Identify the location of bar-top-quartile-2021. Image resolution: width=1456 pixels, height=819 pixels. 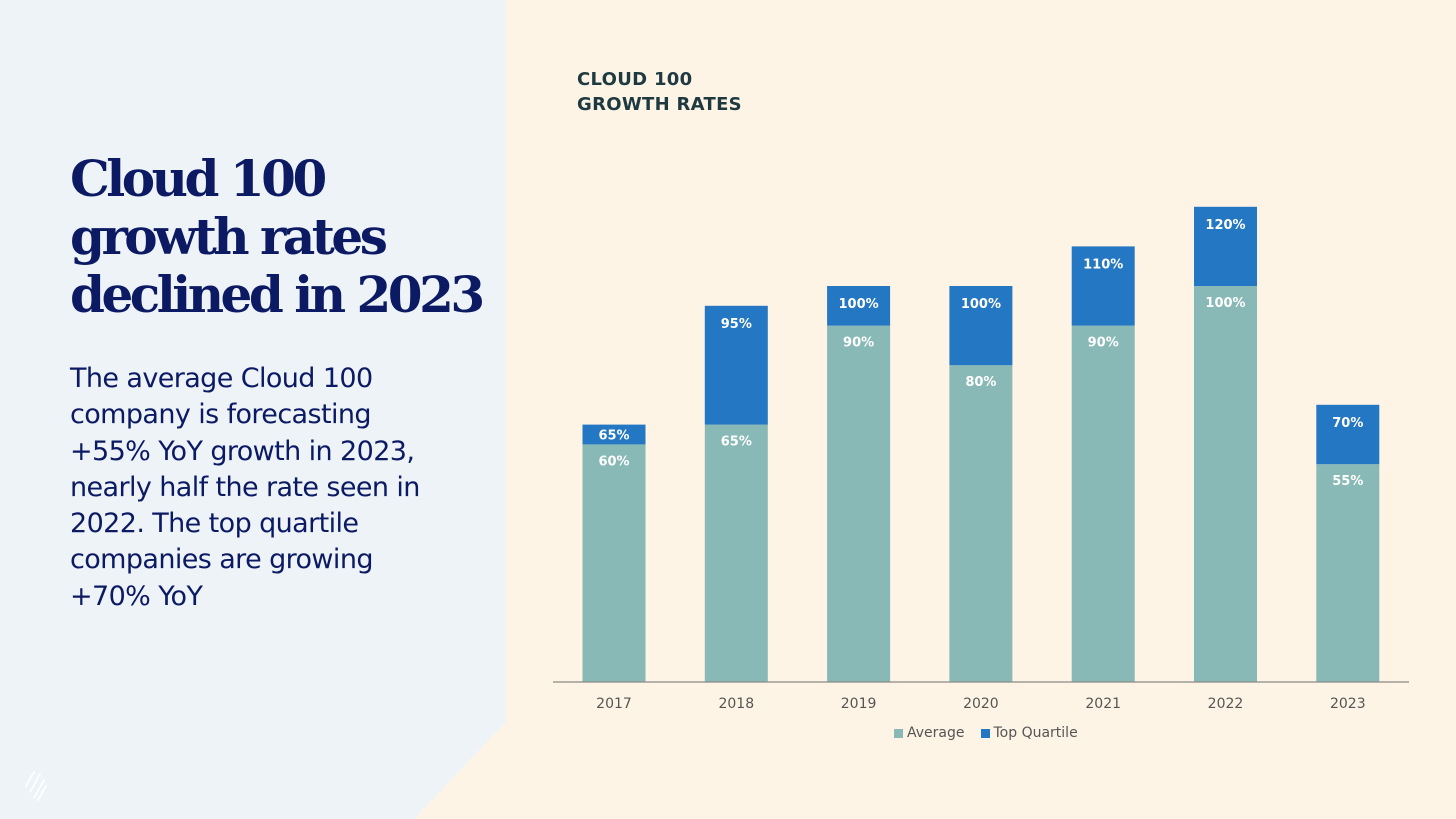
(1103, 286).